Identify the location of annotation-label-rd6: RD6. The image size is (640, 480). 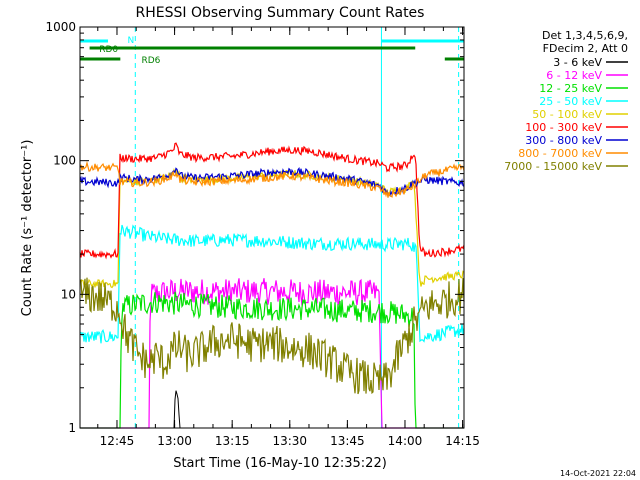
(150, 61).